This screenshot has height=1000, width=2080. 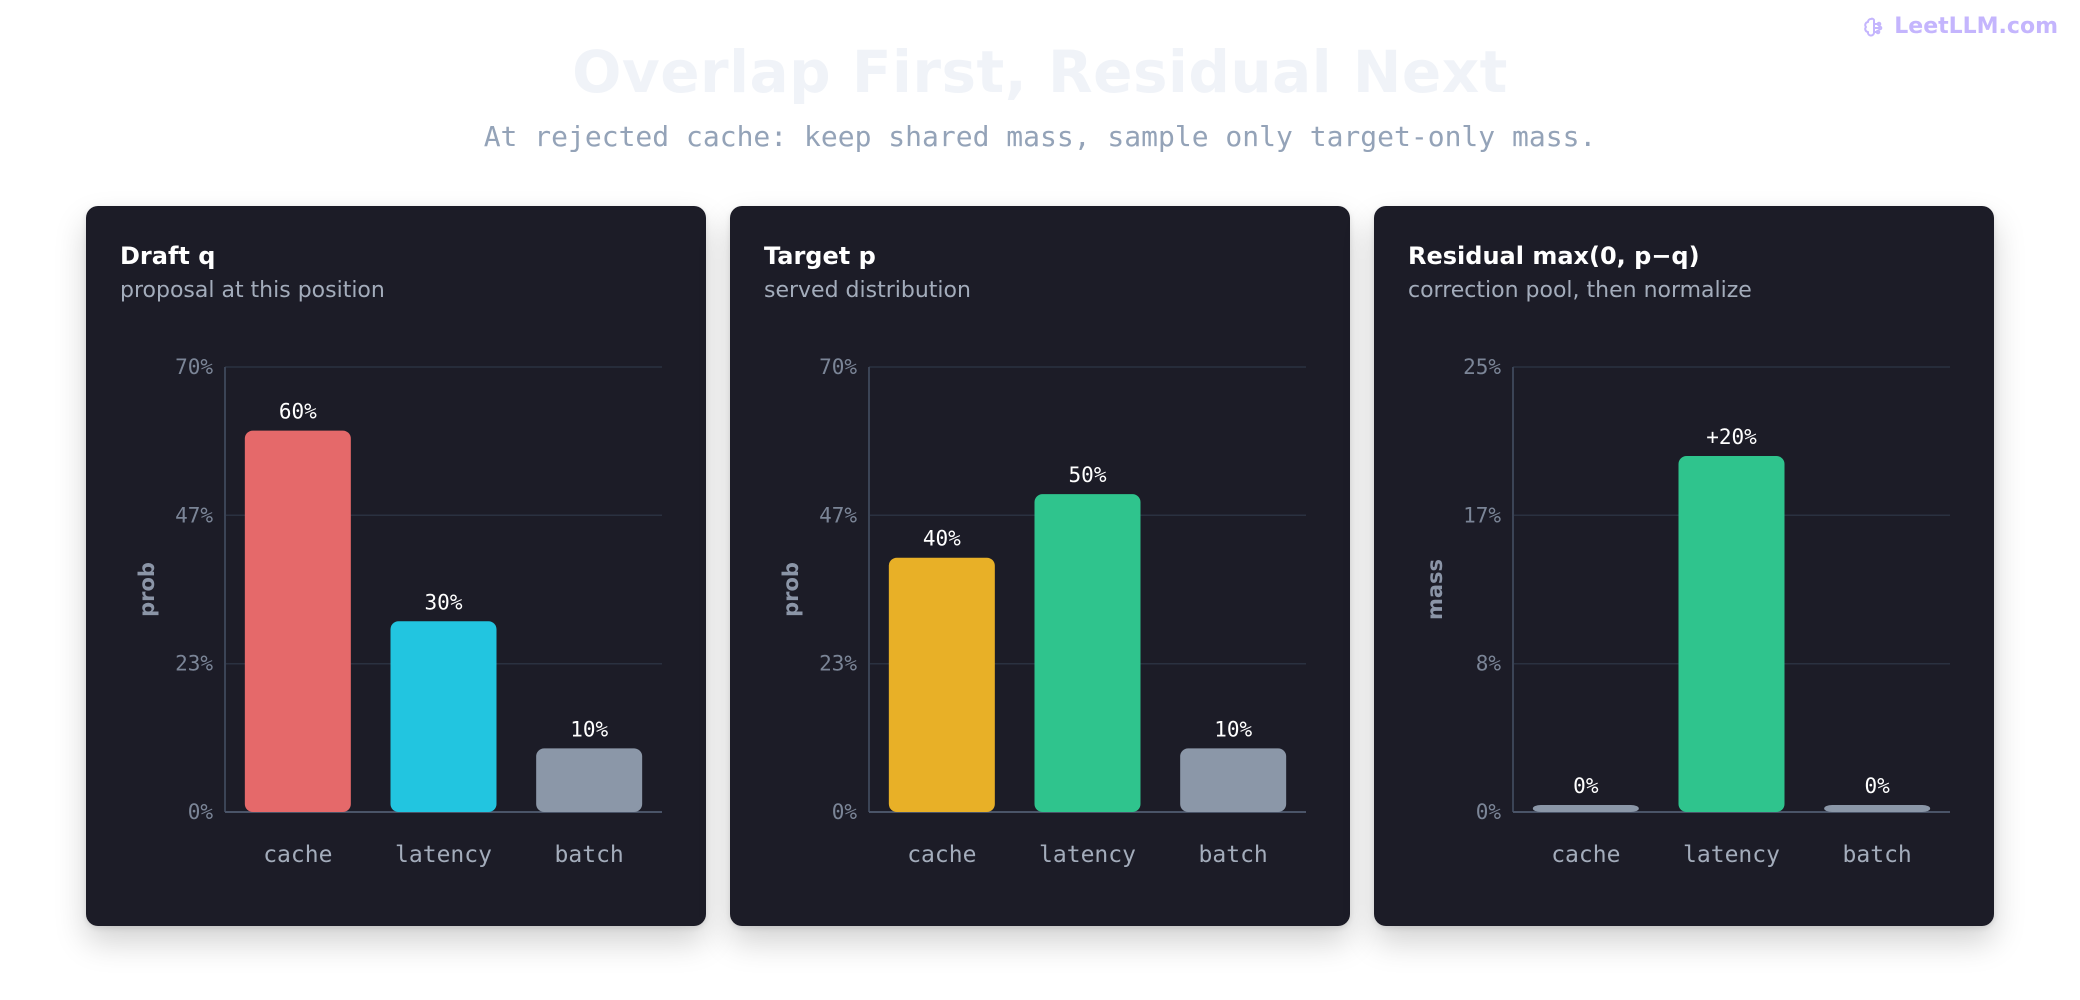 What do you see at coordinates (867, 290) in the screenshot?
I see `panel-subtitle: served distribution` at bounding box center [867, 290].